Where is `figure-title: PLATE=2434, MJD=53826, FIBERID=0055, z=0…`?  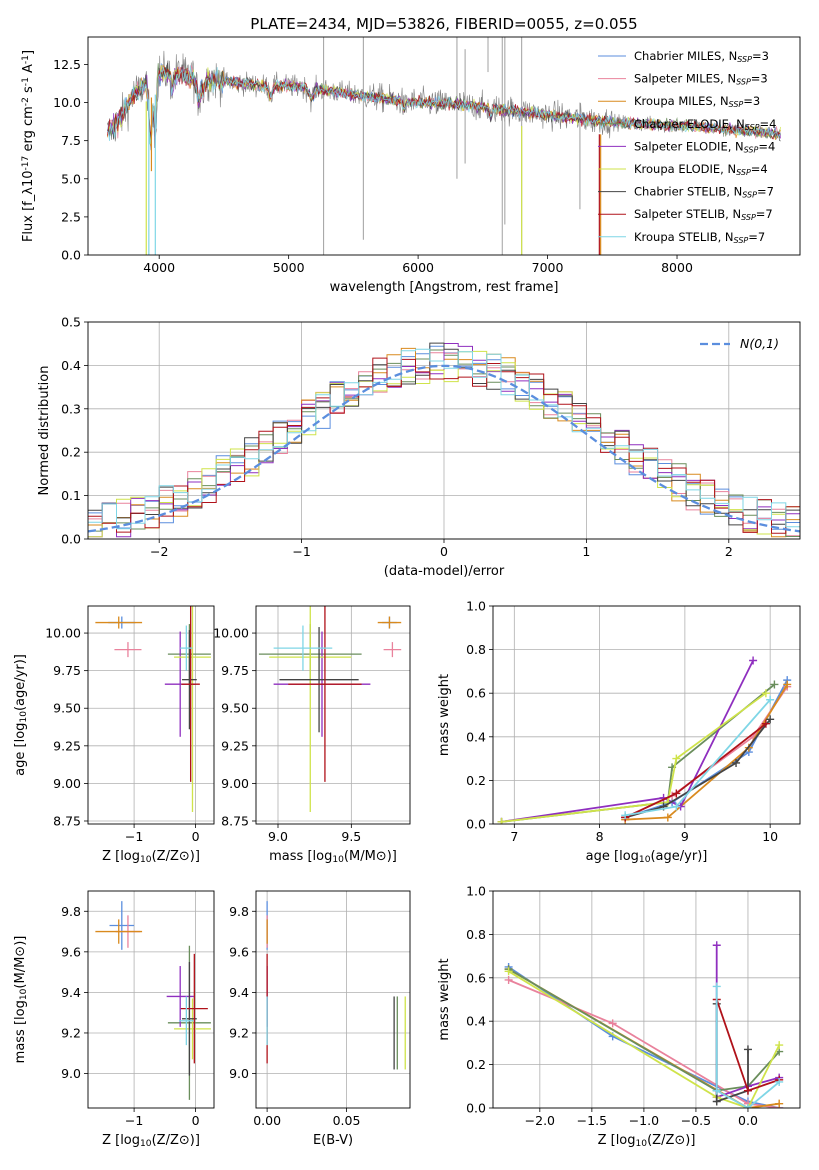 figure-title: PLATE=2434, MJD=53826, FIBERID=0055, z=0… is located at coordinates (443, 24).